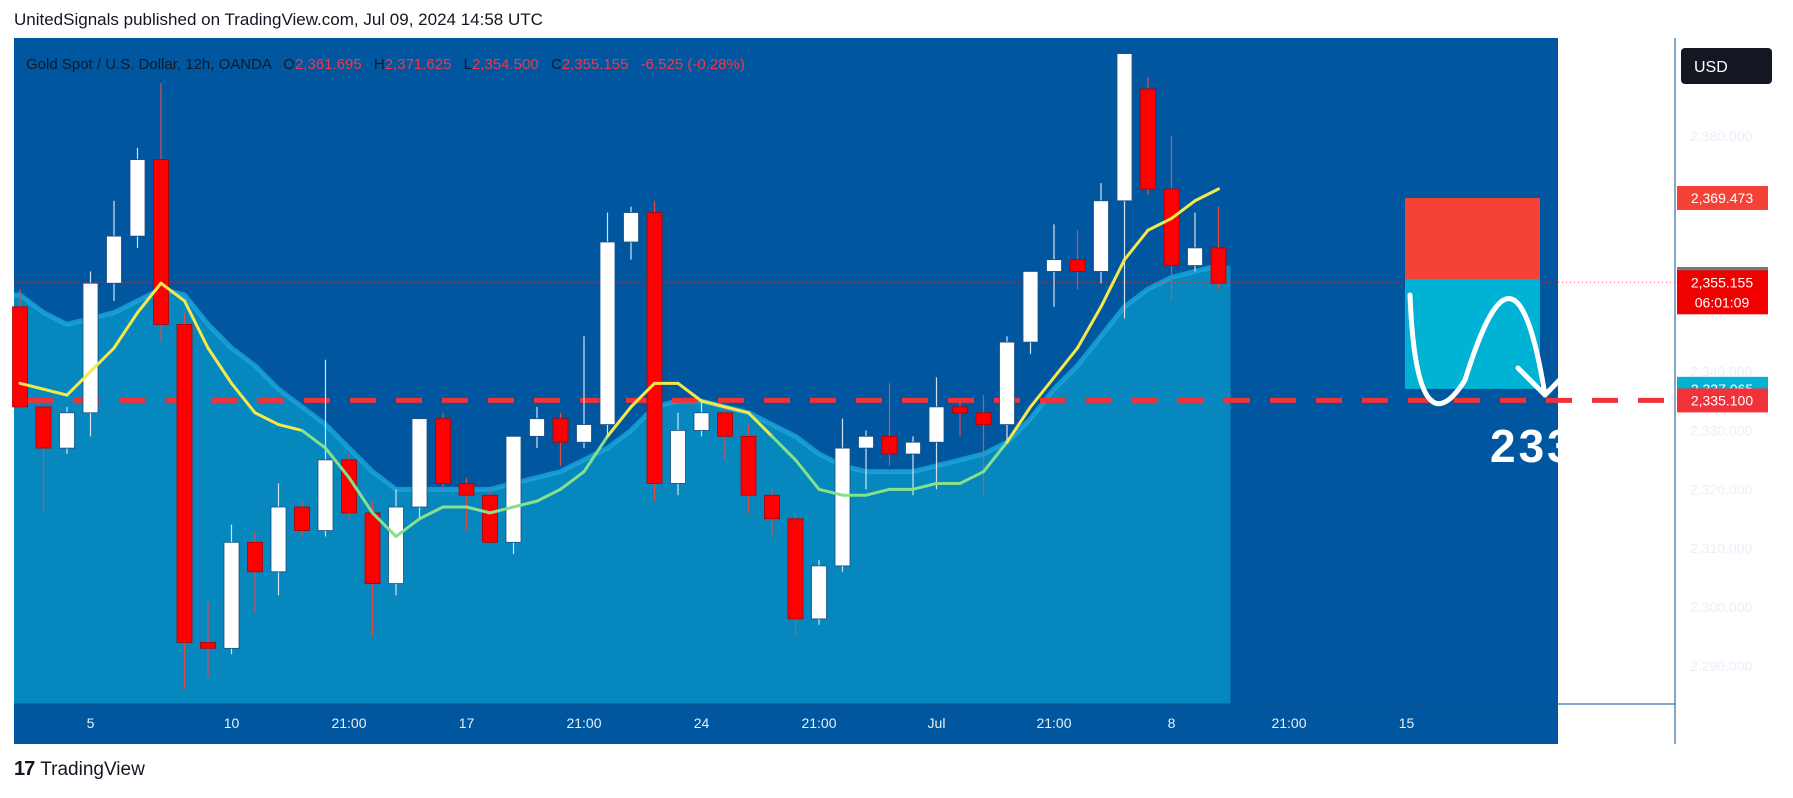  I want to click on price-label: 2,355.155 06:01:09, so click(1722, 292).